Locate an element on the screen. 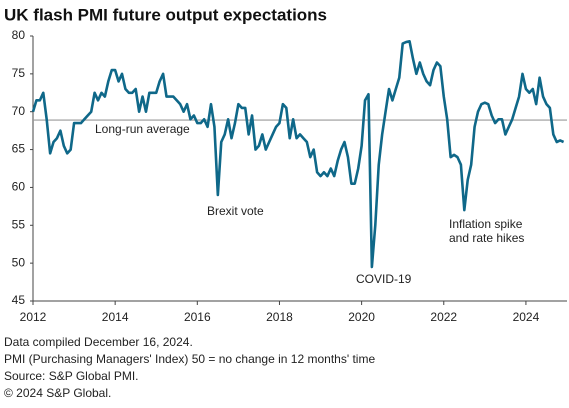 Image resolution: width=569 pixels, height=408 pixels. reference-label: Long-run average is located at coordinates (142, 129).